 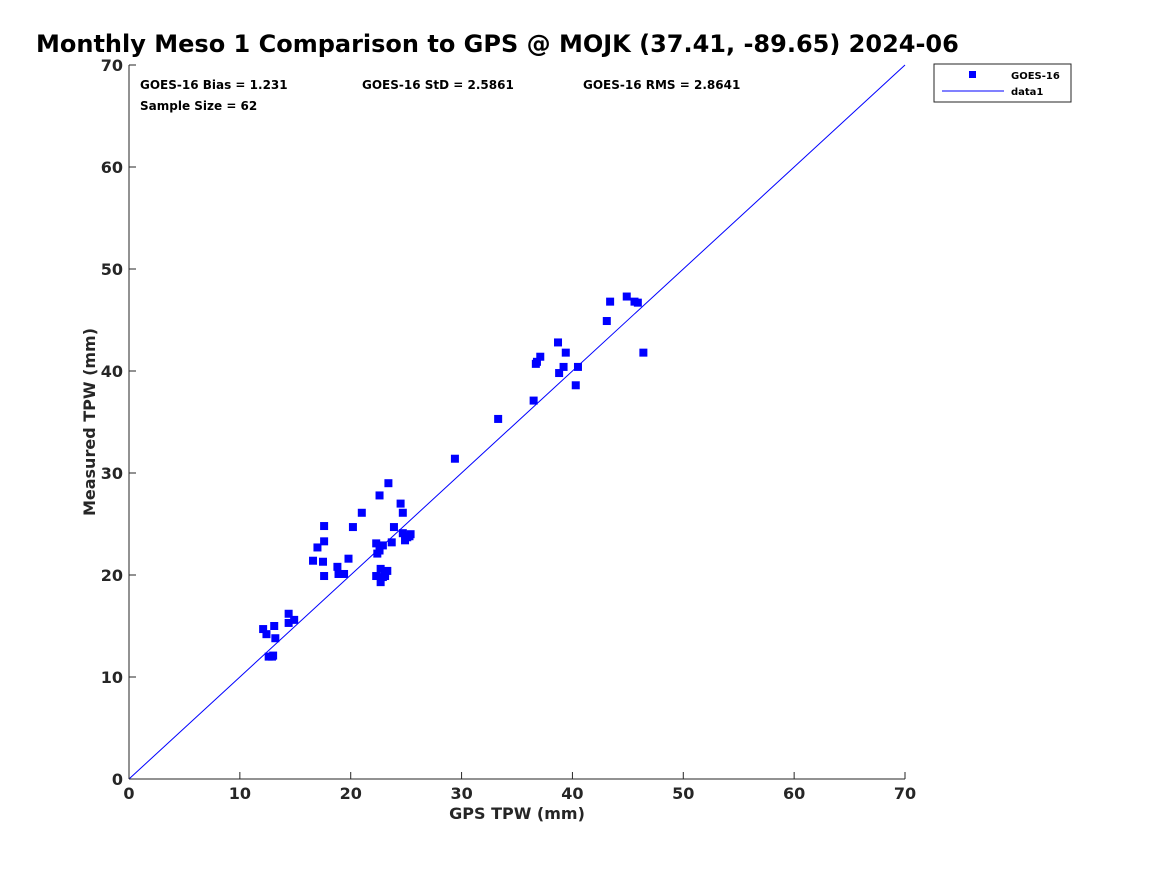 What do you see at coordinates (438, 85) in the screenshot?
I see `std-annotation: GOES-16 StD = 2.5861` at bounding box center [438, 85].